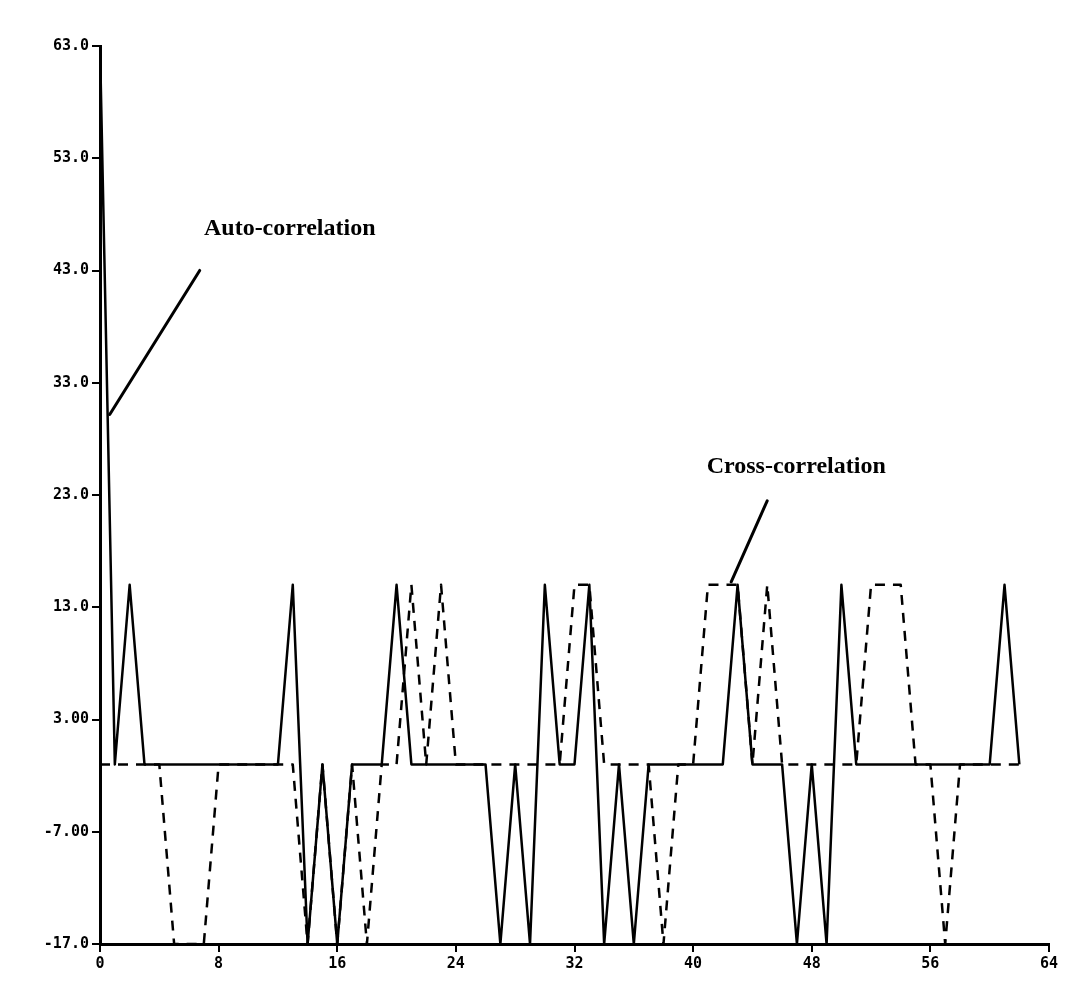 The width and height of the screenshot is (1071, 988). Describe the element at coordinates (930, 962) in the screenshot. I see `x-tick-label: 56` at that location.